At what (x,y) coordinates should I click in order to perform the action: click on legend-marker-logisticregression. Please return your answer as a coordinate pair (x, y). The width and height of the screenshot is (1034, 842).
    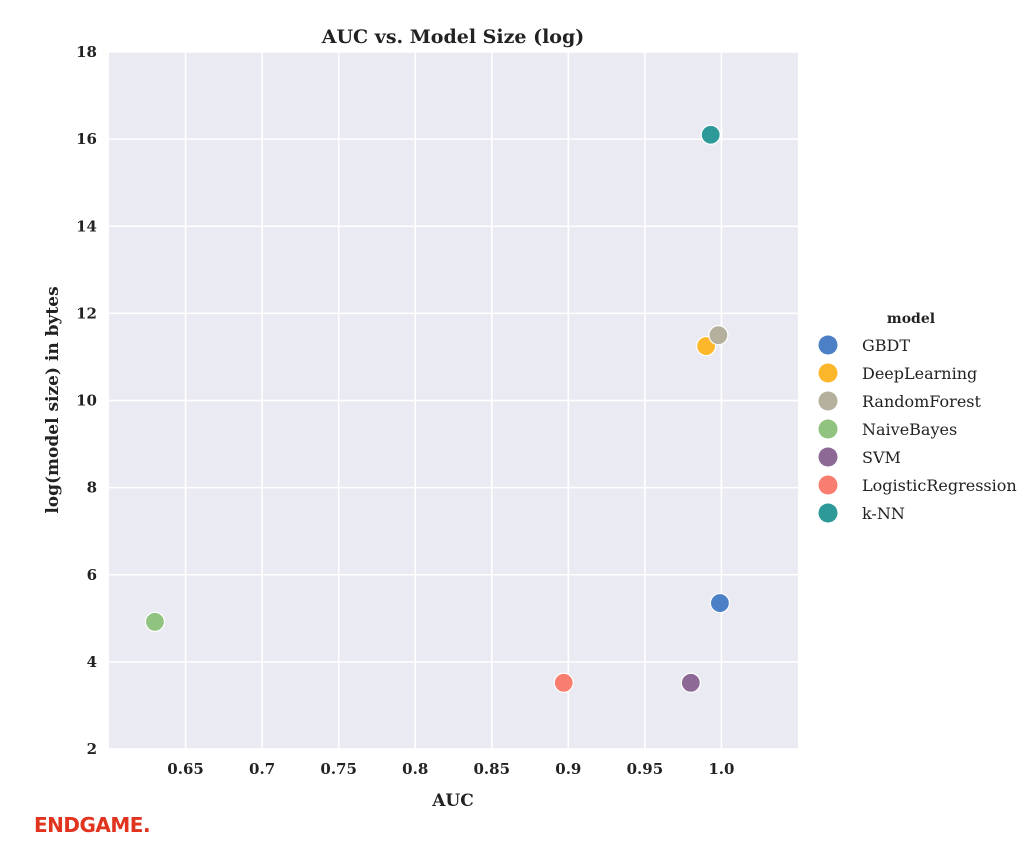
    Looking at the image, I should click on (828, 485).